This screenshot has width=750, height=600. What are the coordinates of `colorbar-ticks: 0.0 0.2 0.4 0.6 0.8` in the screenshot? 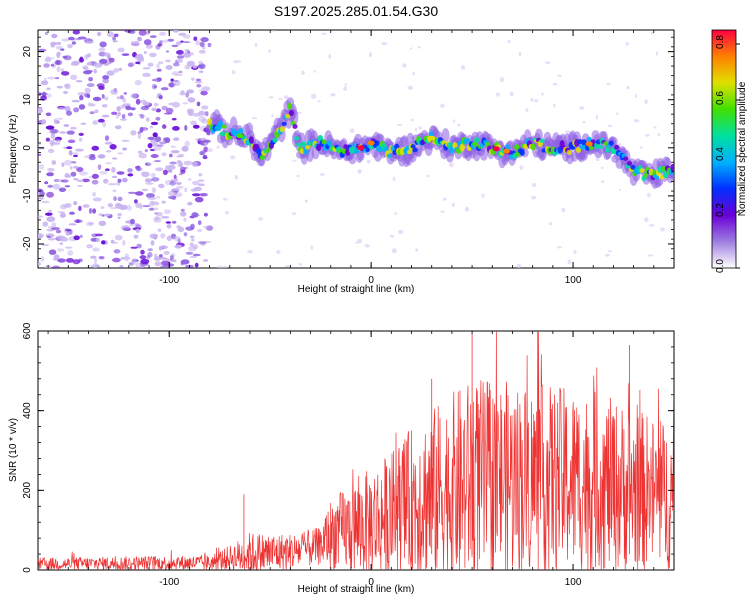 It's located at (727, 154).